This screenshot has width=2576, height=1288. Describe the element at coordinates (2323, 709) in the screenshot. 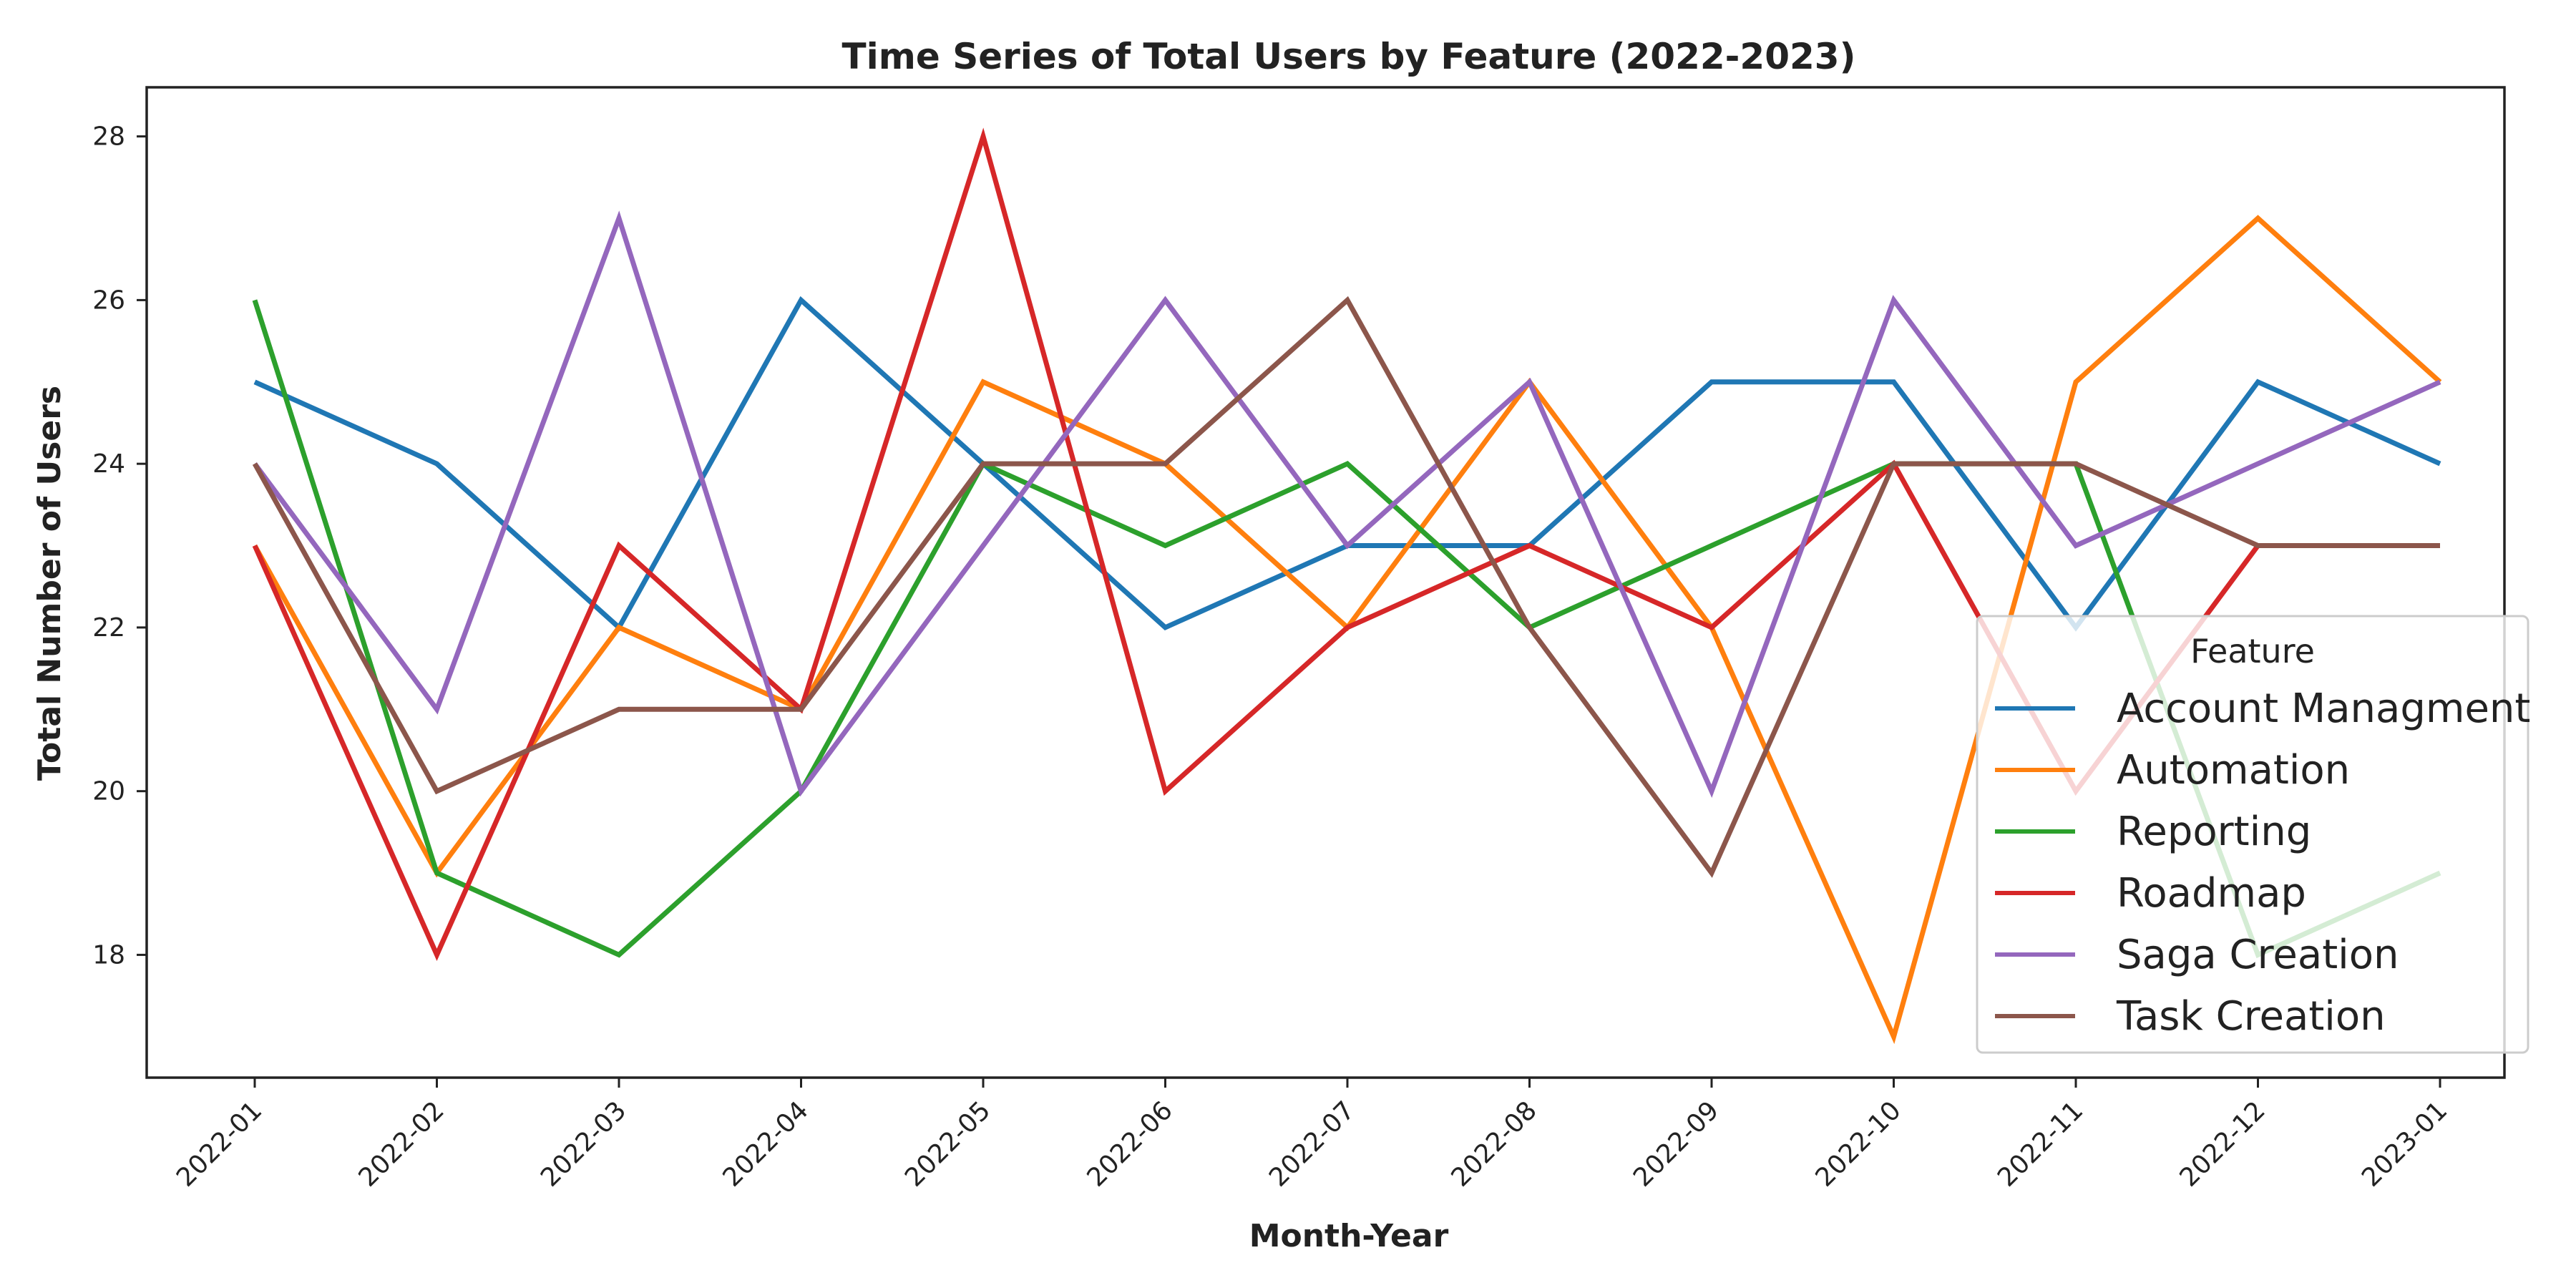

I see `legend-label-account-managment: Account Managment` at that location.